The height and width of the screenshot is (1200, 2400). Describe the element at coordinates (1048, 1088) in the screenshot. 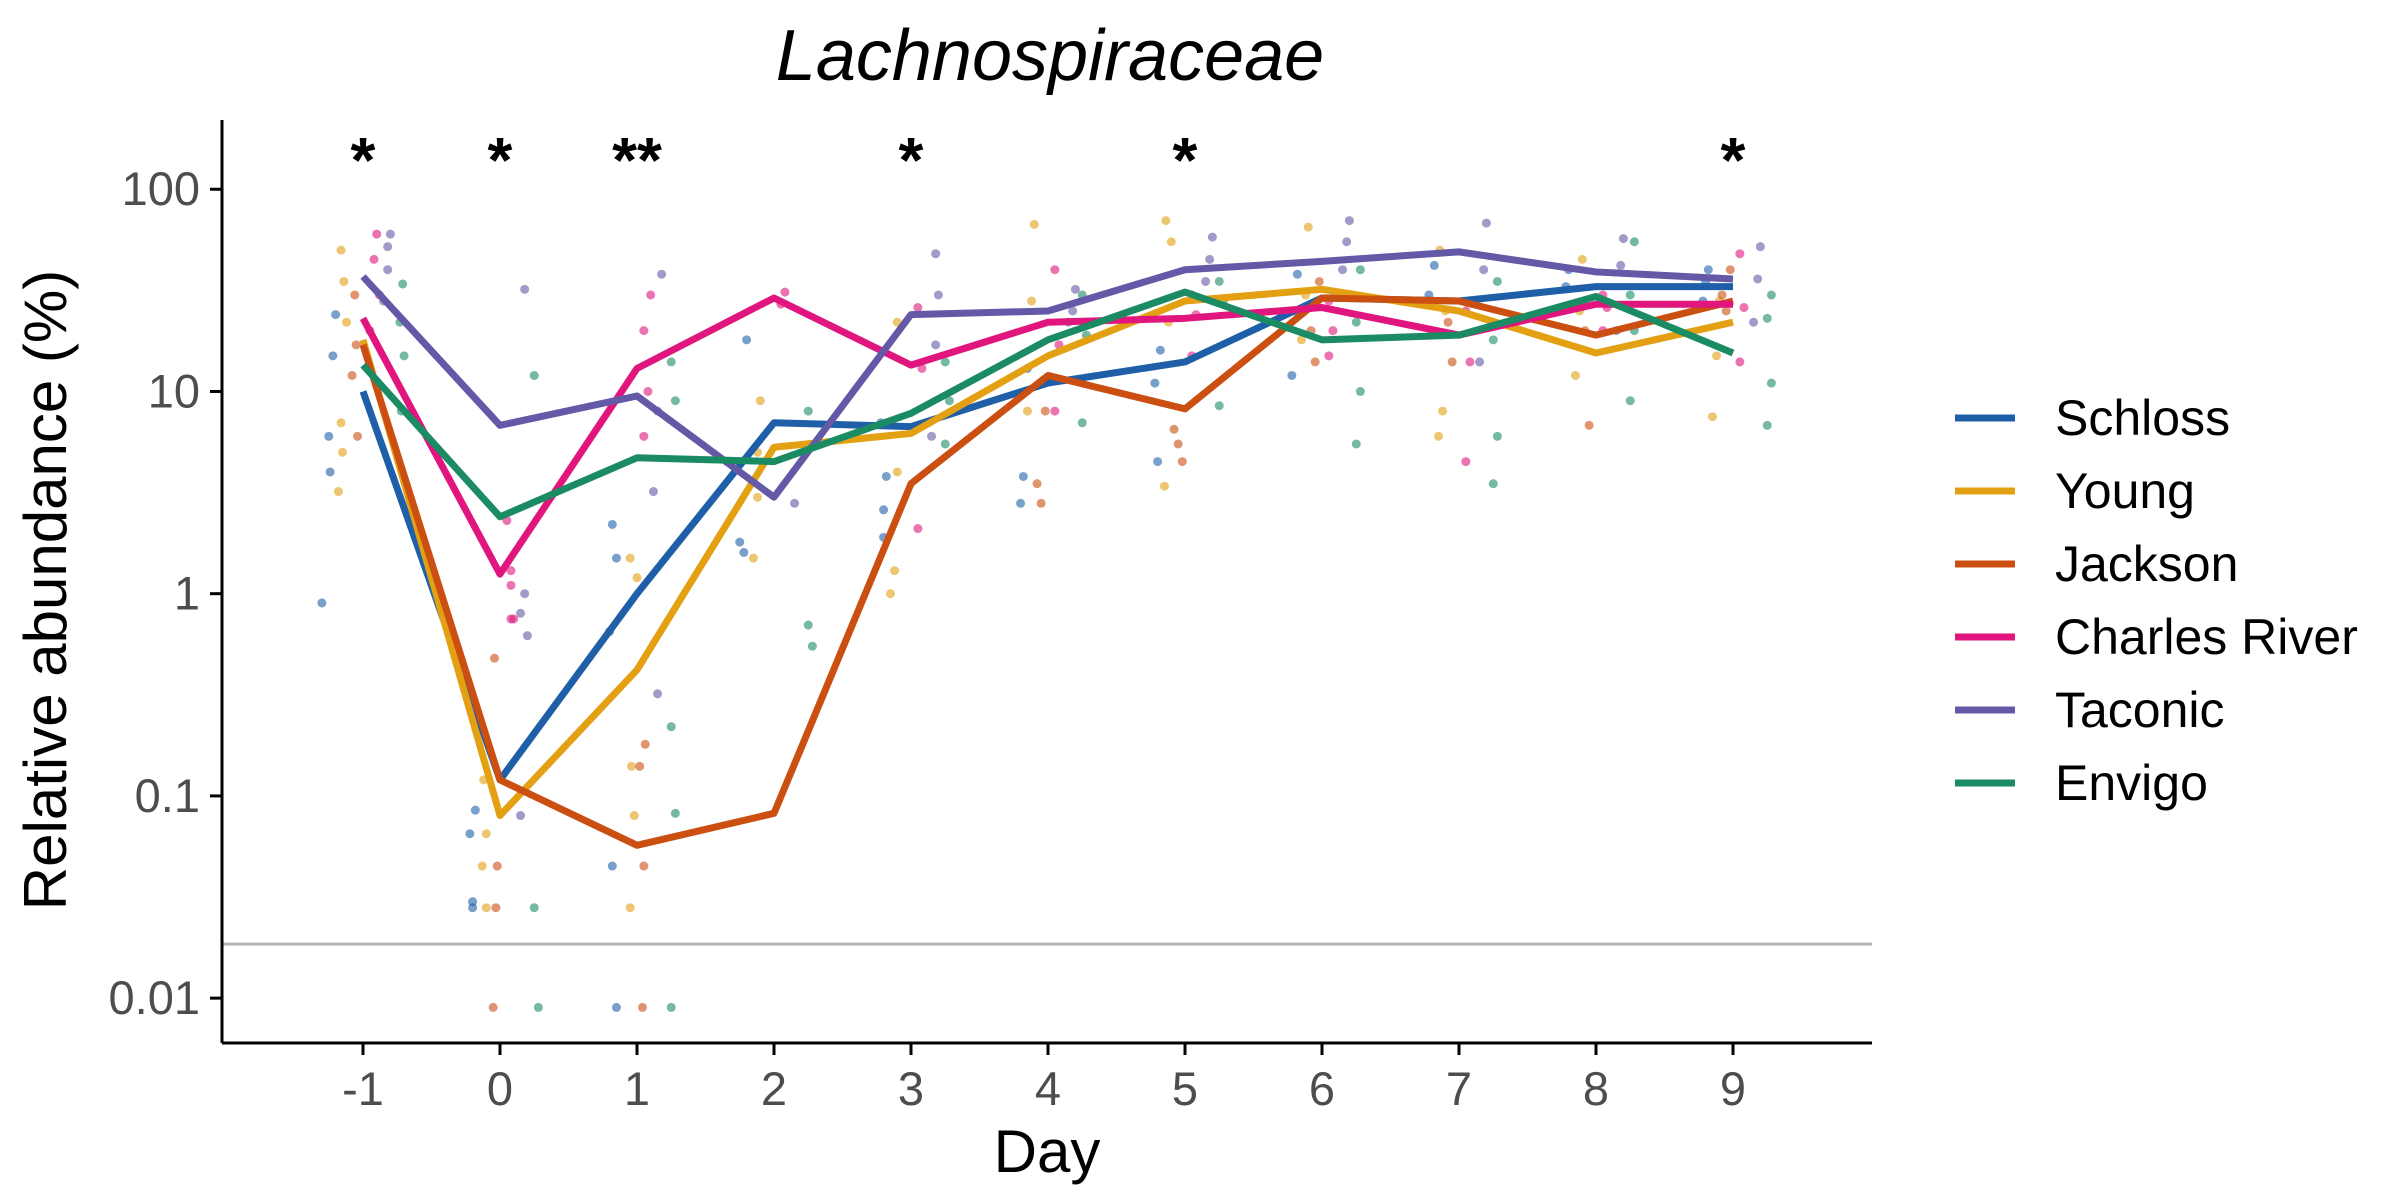

I see `x-tick-label: 4` at that location.